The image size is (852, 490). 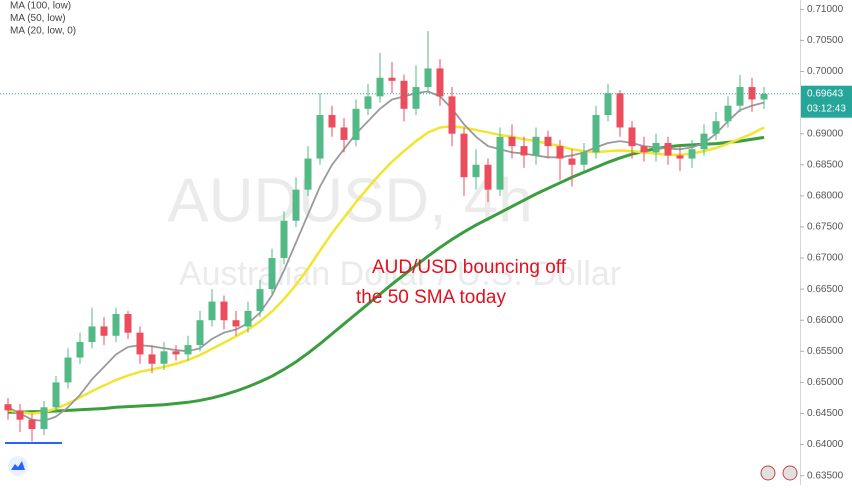 What do you see at coordinates (825, 320) in the screenshot?
I see `y-tick-label: 0.66000` at bounding box center [825, 320].